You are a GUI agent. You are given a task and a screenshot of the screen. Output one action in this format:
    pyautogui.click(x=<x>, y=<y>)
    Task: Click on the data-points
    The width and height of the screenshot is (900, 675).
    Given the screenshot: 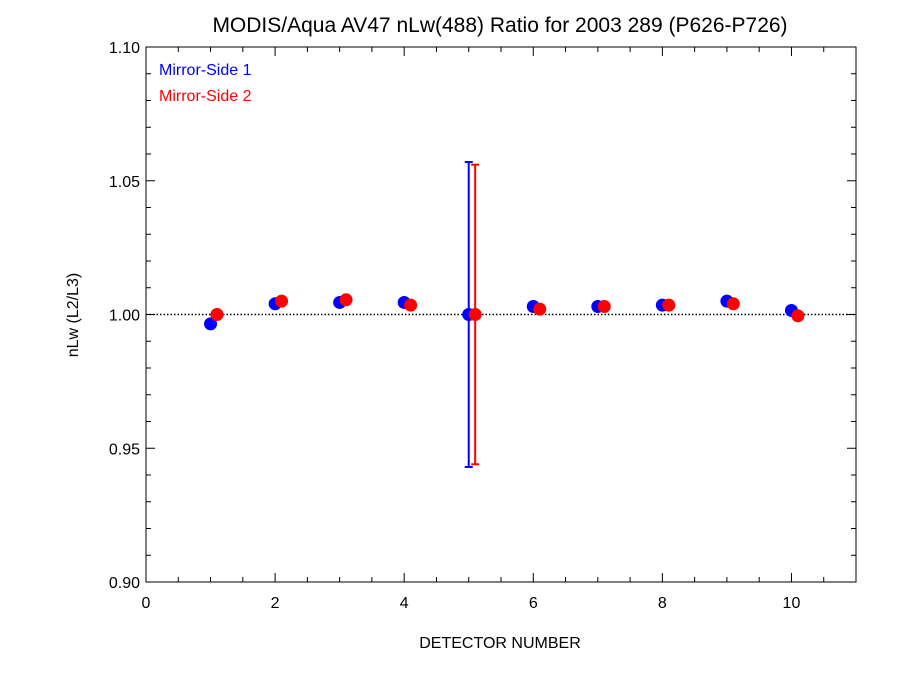 What is the action you would take?
    pyautogui.click(x=504, y=312)
    